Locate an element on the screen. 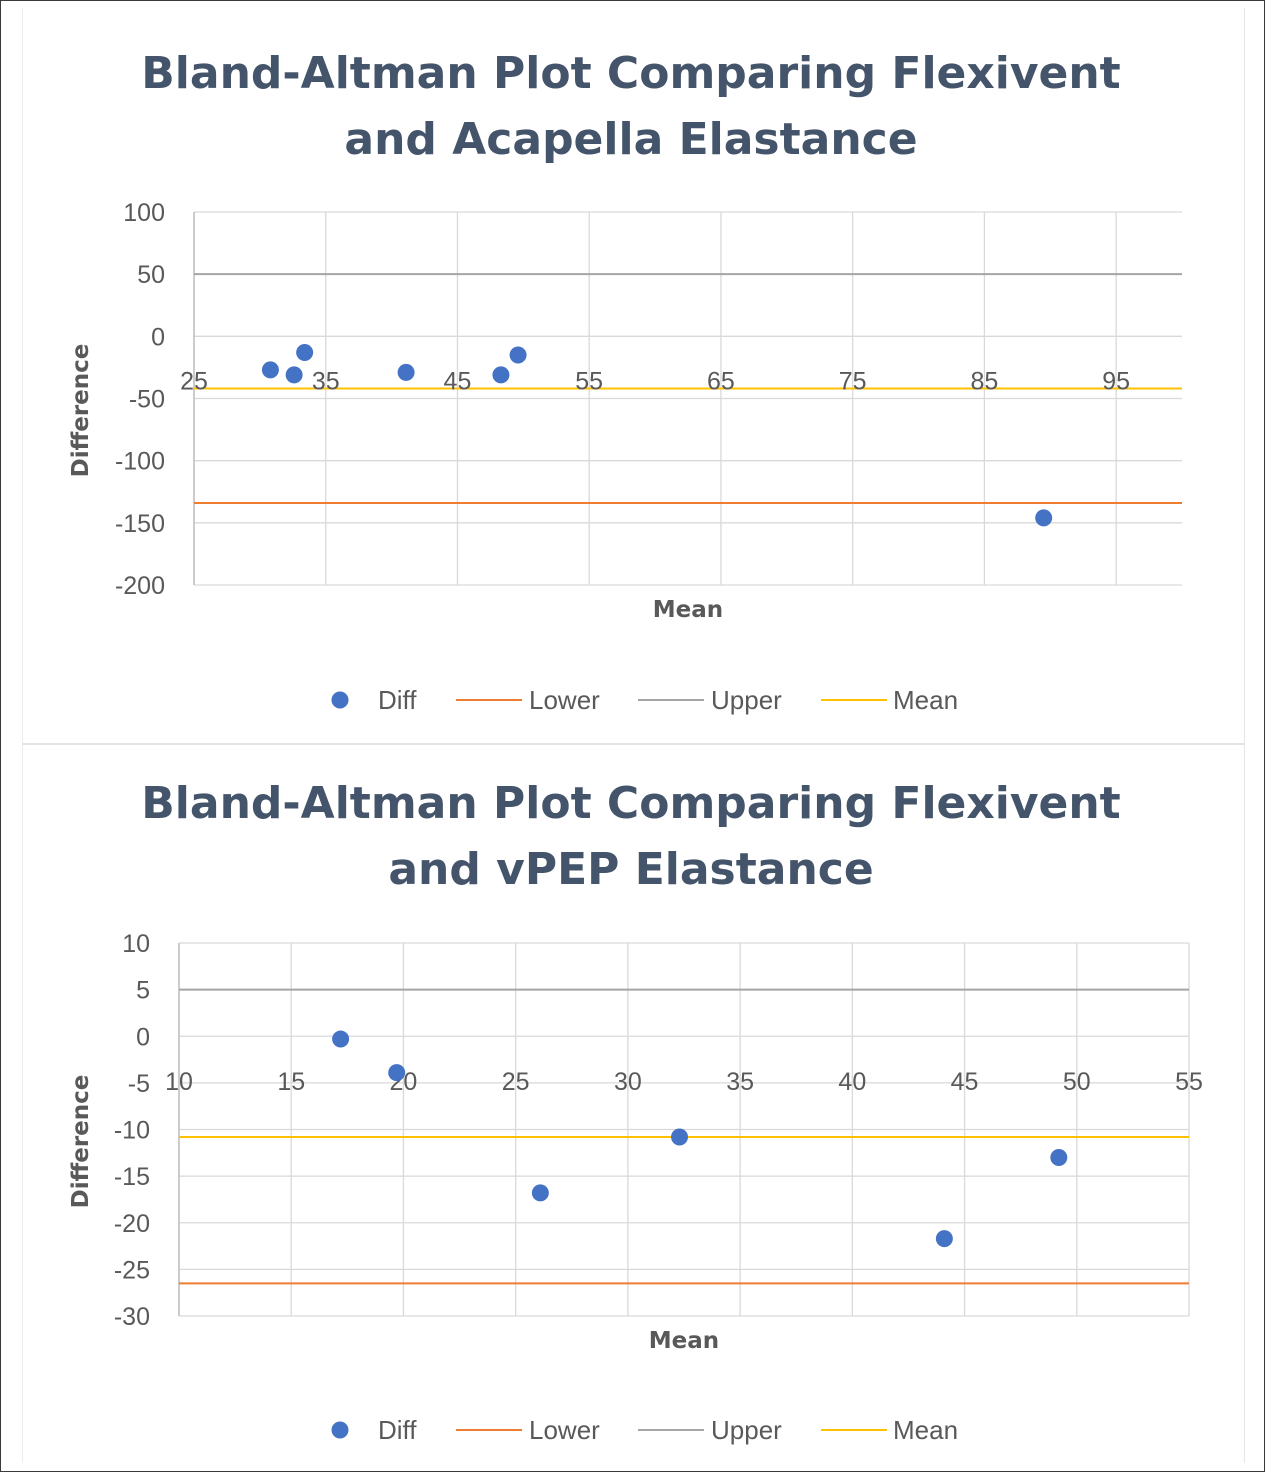 This screenshot has width=1265, height=1472. y-tick-label: -20 is located at coordinates (132, 1224).